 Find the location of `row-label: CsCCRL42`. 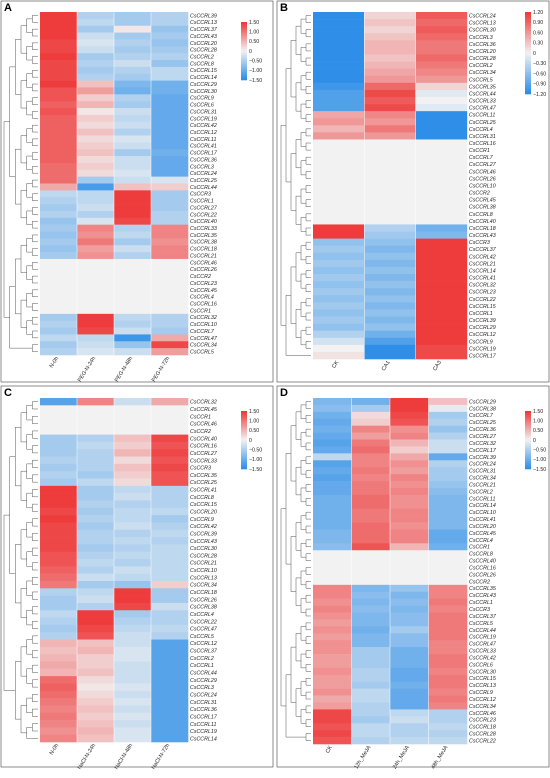

row-label: CsCCRL42 is located at coordinates (482, 658).